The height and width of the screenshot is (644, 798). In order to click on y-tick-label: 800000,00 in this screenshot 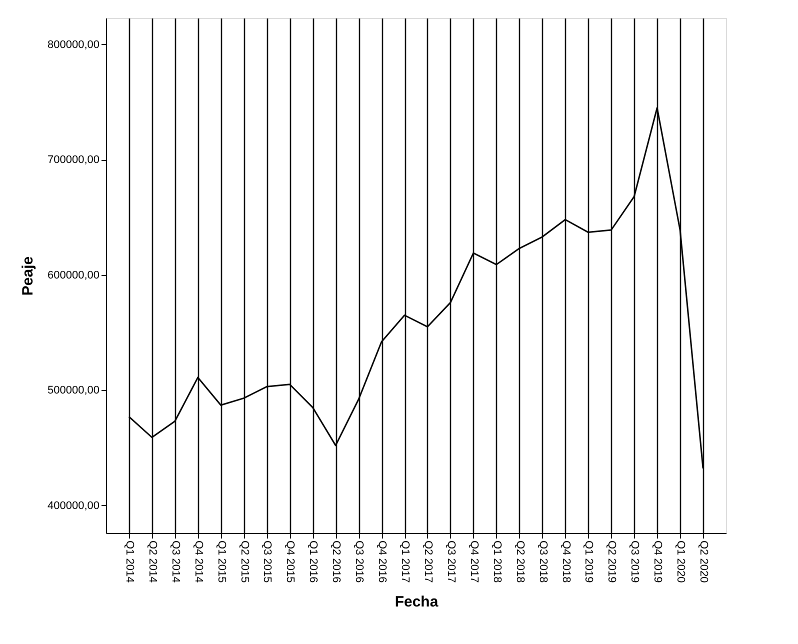, I will do `click(74, 45)`.